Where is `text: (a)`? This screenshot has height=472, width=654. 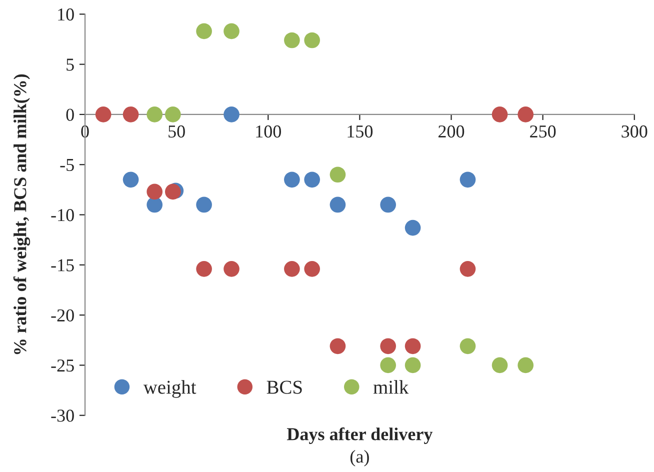 text: (a) is located at coordinates (359, 458).